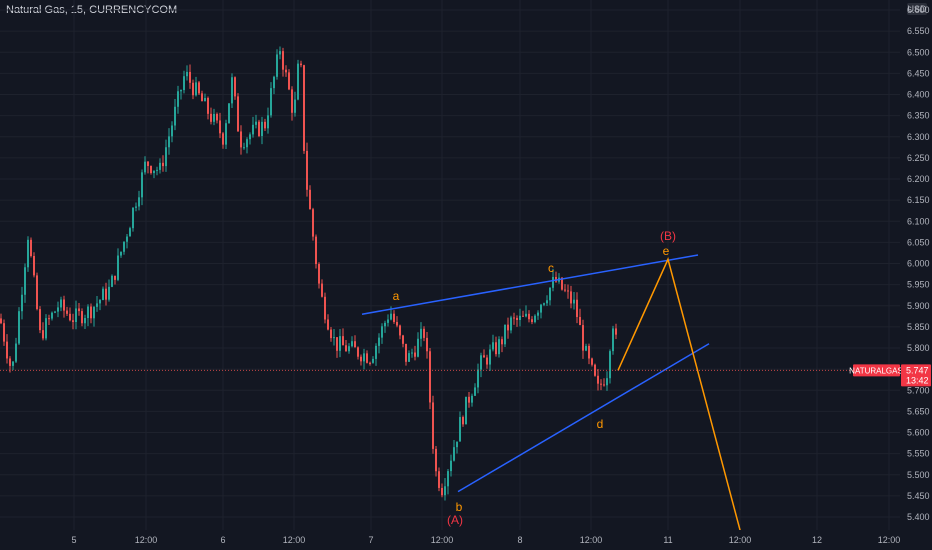 This screenshot has width=932, height=550. What do you see at coordinates (918, 348) in the screenshot?
I see `price-tick-label: 5.800` at bounding box center [918, 348].